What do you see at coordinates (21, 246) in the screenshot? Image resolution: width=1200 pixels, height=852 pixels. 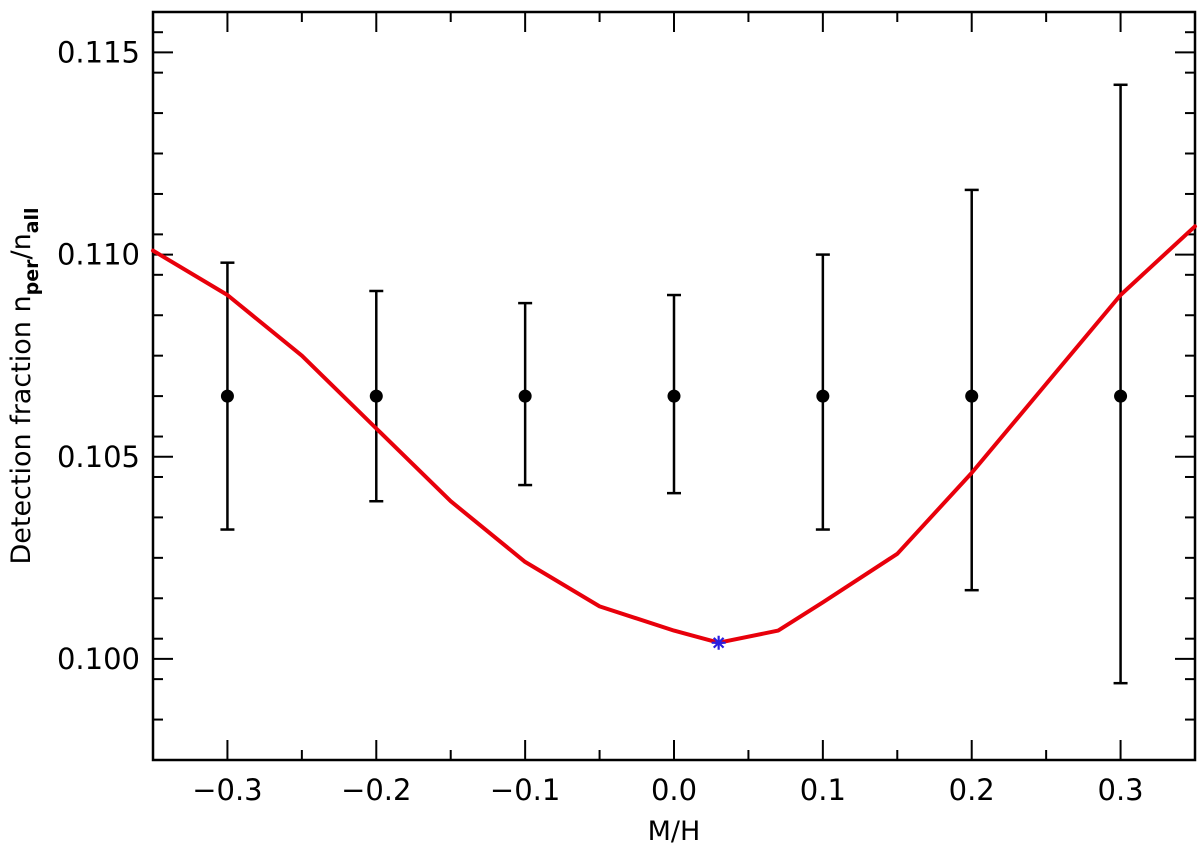 I see `y-axis-label-slash: /n` at bounding box center [21, 246].